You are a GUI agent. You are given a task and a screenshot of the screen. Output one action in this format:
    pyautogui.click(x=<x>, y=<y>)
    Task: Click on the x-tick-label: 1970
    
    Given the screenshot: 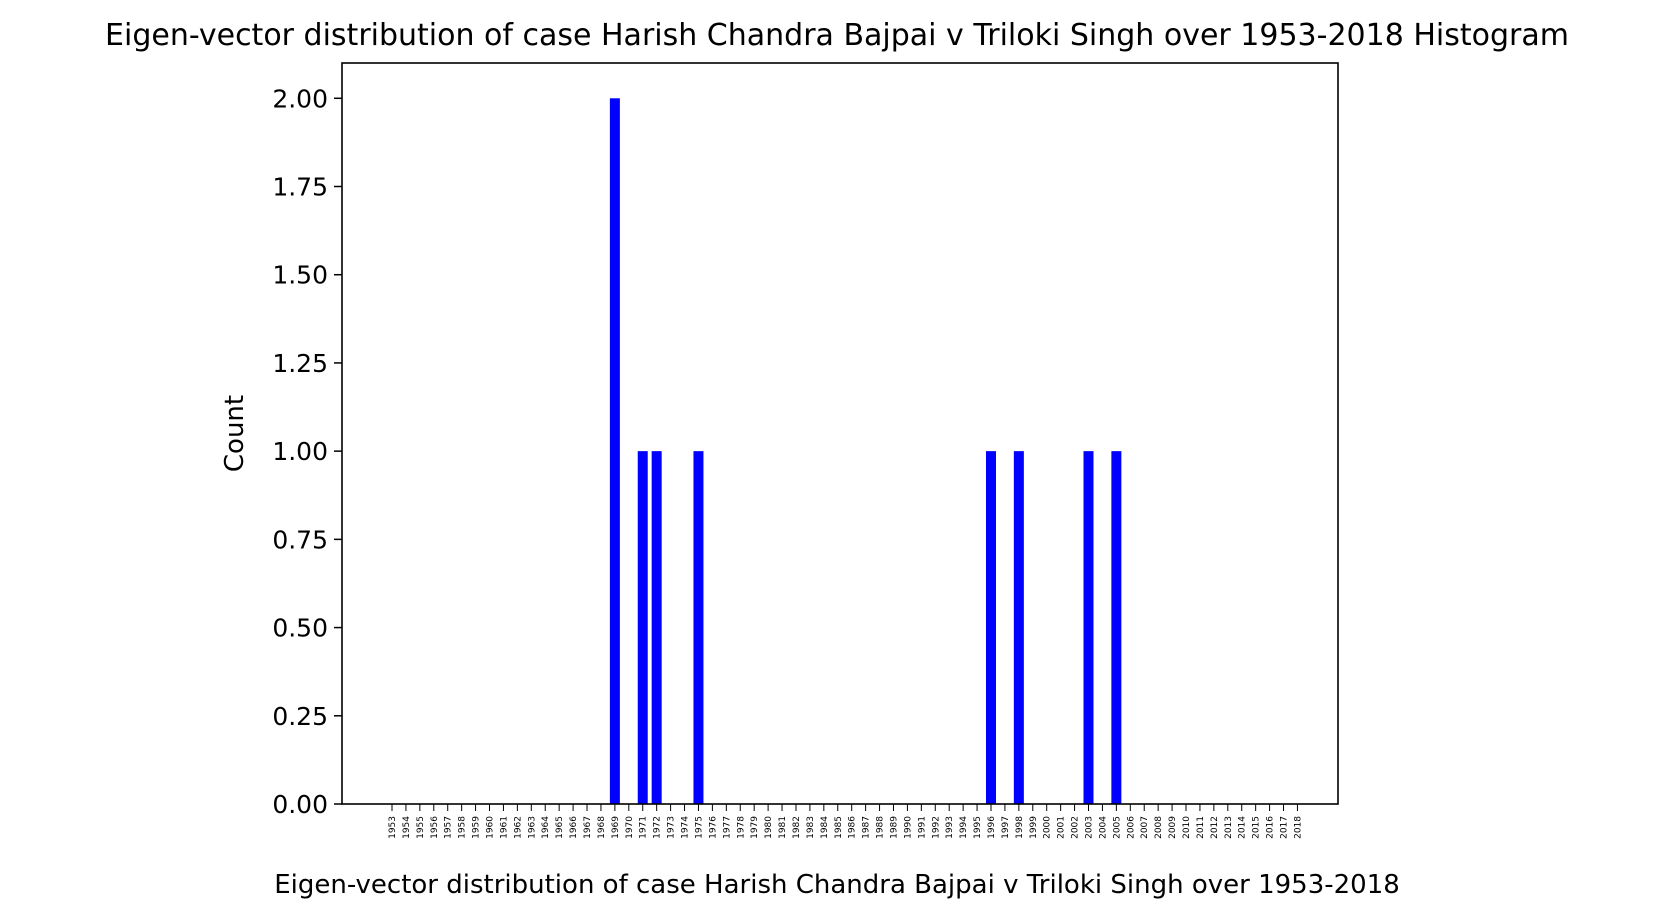 What is the action you would take?
    pyautogui.click(x=630, y=827)
    